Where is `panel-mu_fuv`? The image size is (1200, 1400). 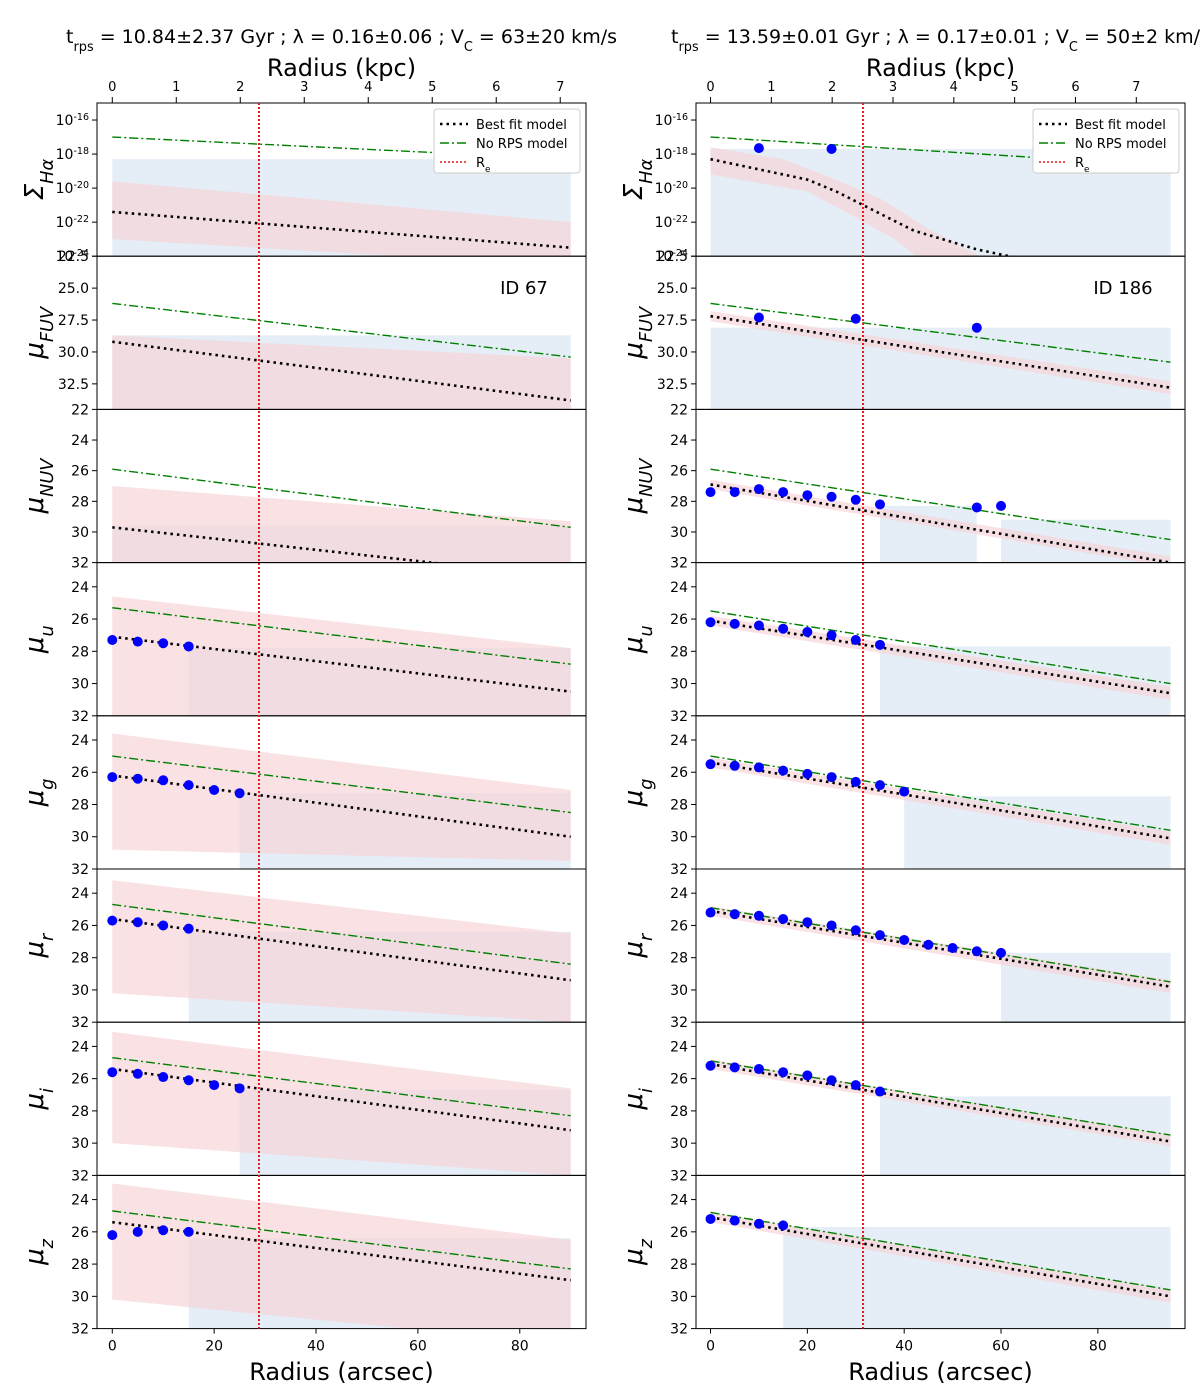
panel-mu_fuv is located at coordinates (341, 356).